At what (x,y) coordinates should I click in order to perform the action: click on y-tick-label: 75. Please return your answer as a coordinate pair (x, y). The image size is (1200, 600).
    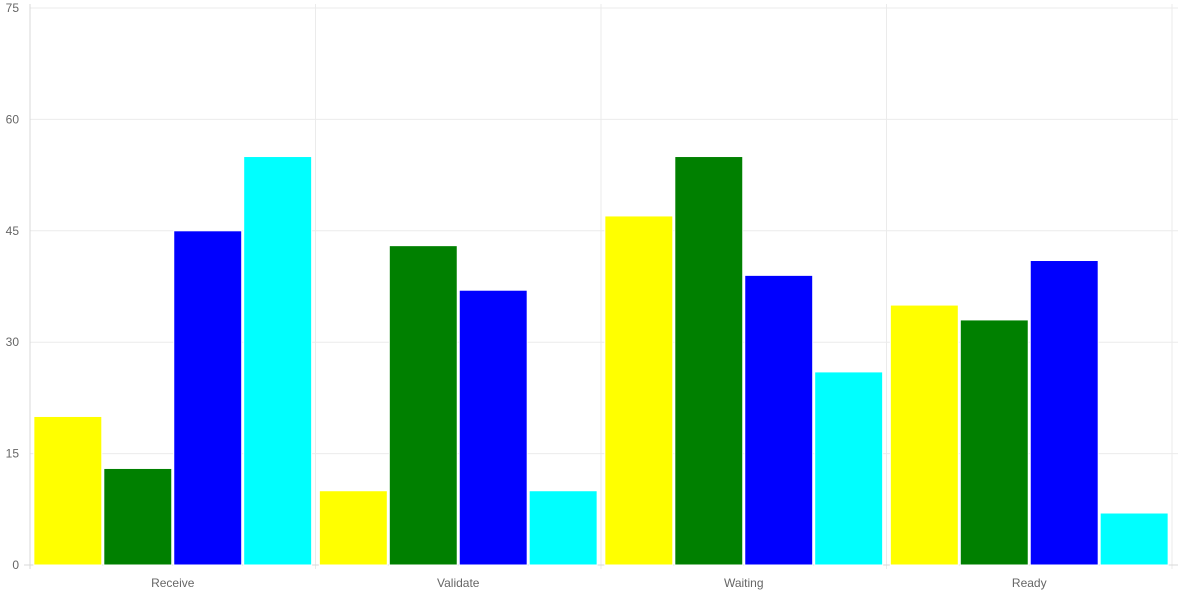
    Looking at the image, I should click on (13, 8).